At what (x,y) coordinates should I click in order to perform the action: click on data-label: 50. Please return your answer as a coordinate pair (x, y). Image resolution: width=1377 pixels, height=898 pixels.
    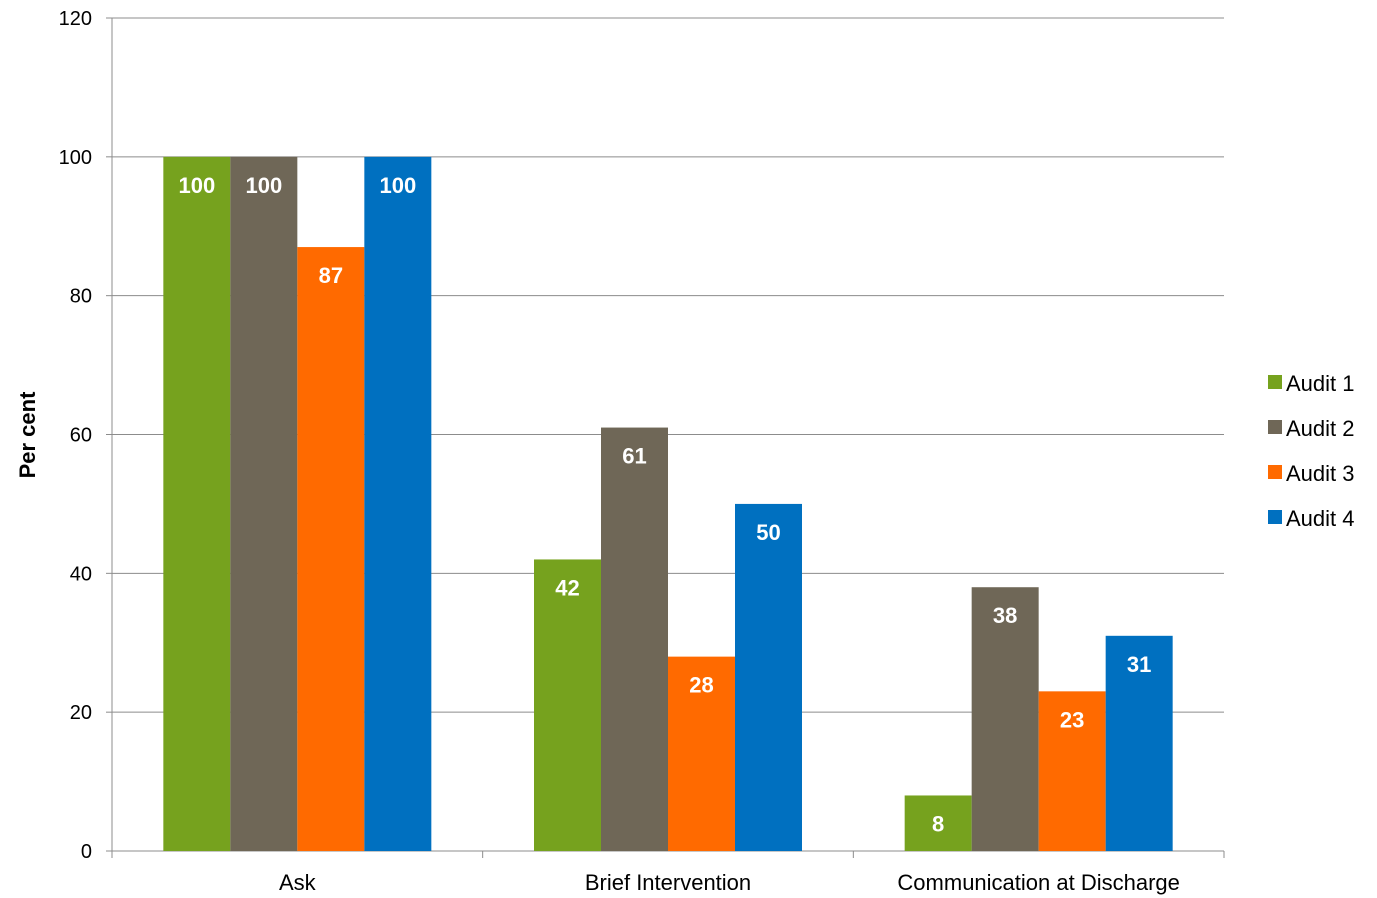
    Looking at the image, I should click on (768, 532).